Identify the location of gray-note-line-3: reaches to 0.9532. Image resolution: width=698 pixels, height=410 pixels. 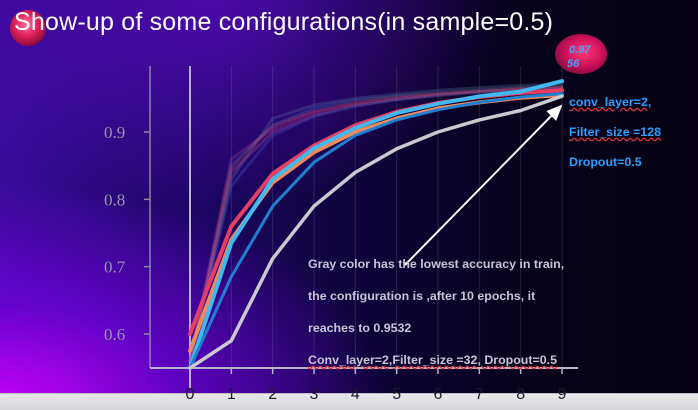
(360, 328).